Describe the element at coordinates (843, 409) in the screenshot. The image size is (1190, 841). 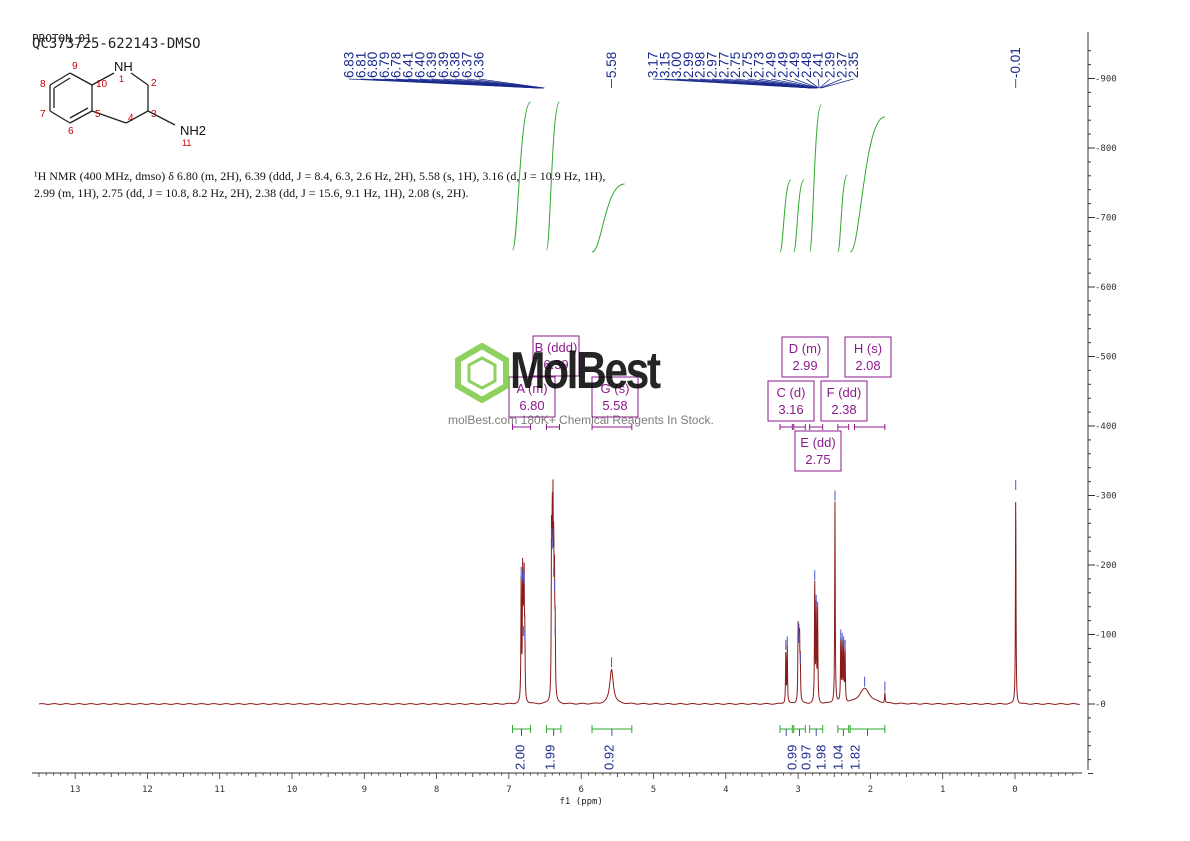
I see `multiplet-shift: 2.38` at that location.